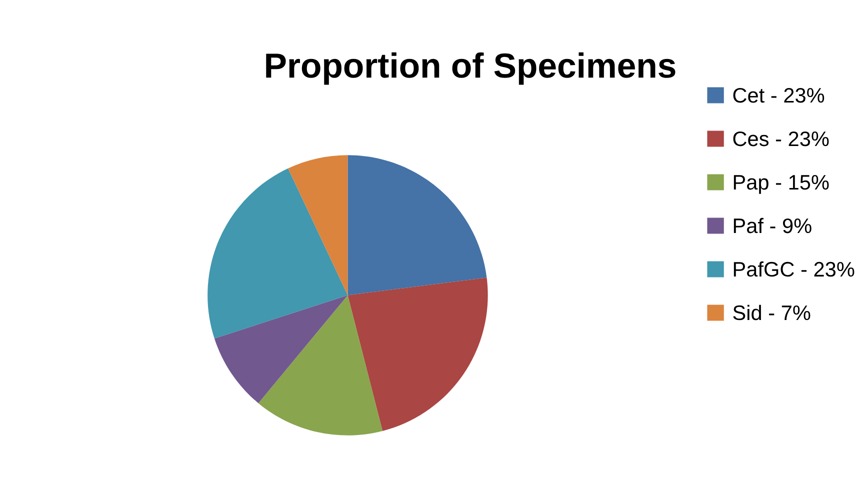  Describe the element at coordinates (778, 95) in the screenshot. I see `legend-label: Cet - 23%` at that location.